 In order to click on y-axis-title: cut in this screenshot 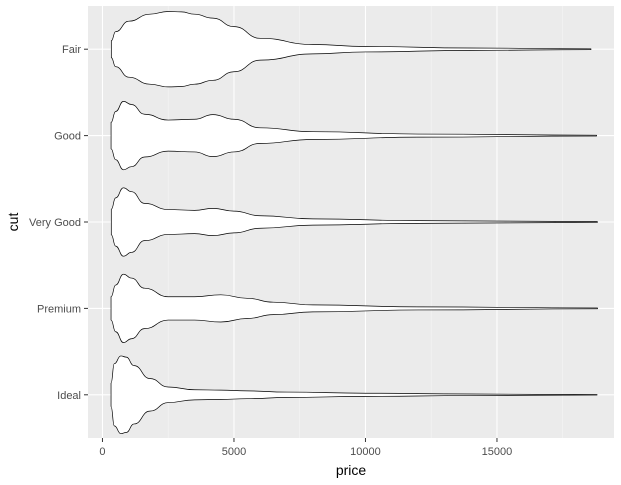, I will do `click(13, 222)`.